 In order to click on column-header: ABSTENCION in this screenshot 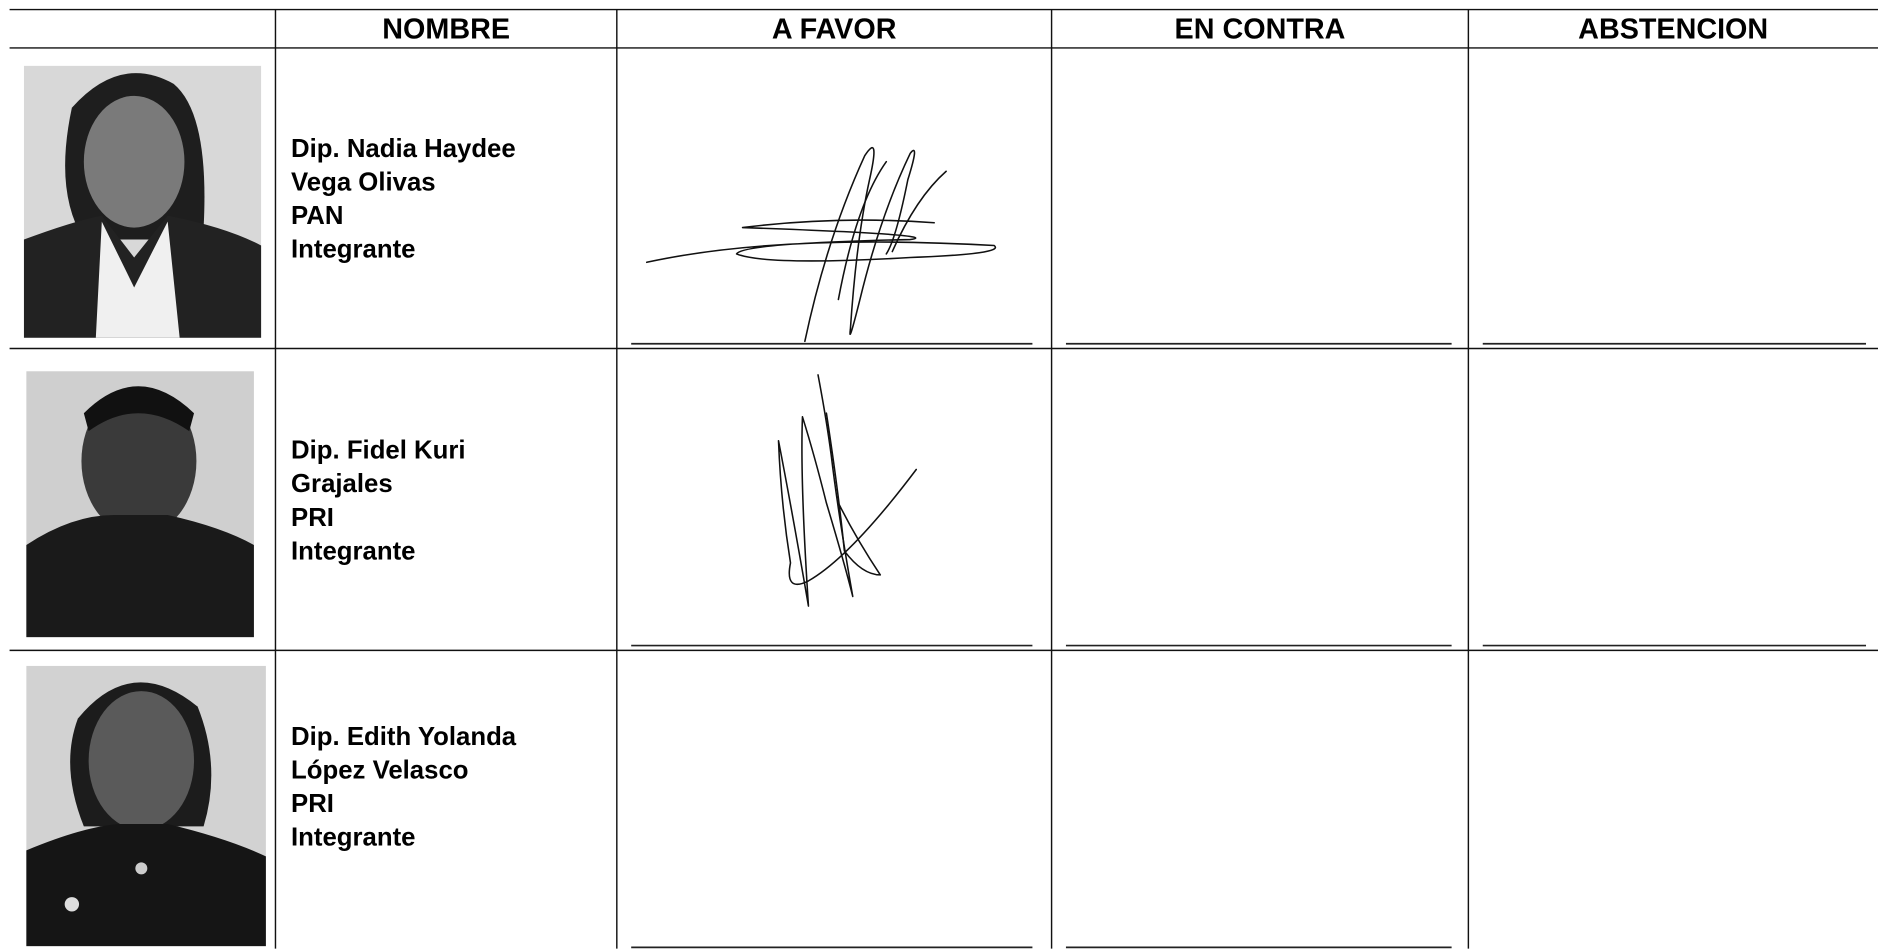, I will do `click(1673, 29)`.